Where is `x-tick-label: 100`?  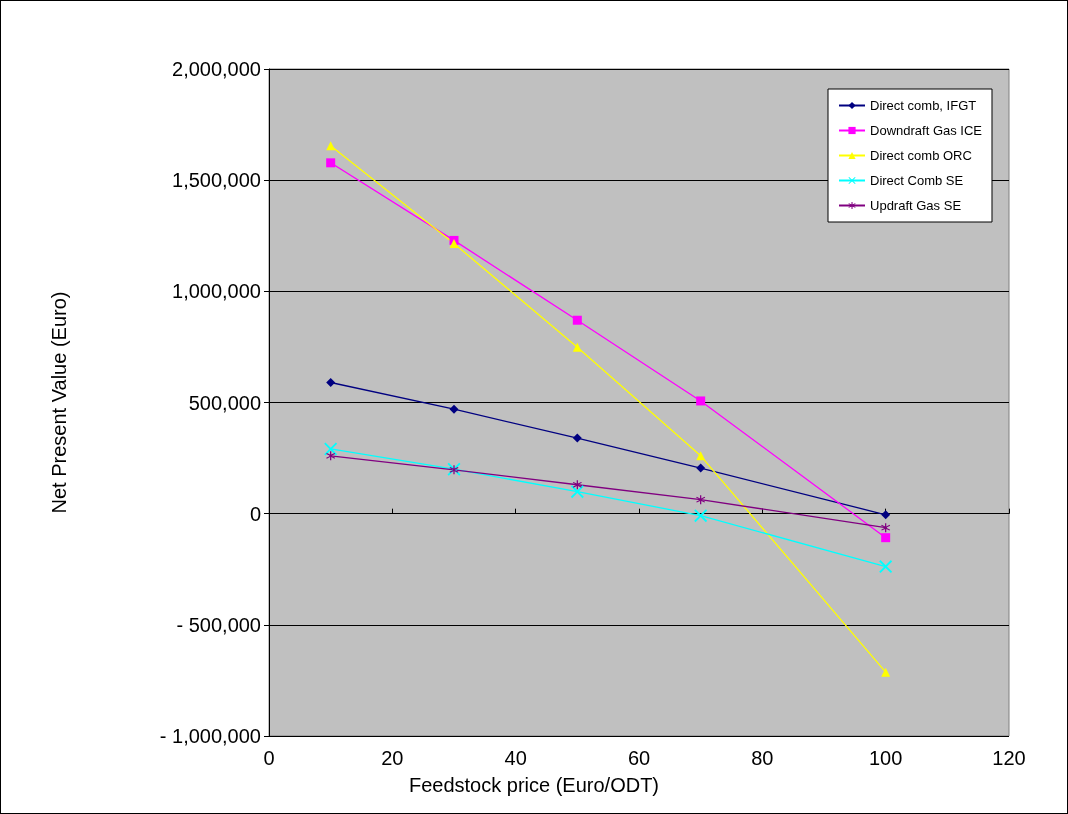
x-tick-label: 100 is located at coordinates (885, 758).